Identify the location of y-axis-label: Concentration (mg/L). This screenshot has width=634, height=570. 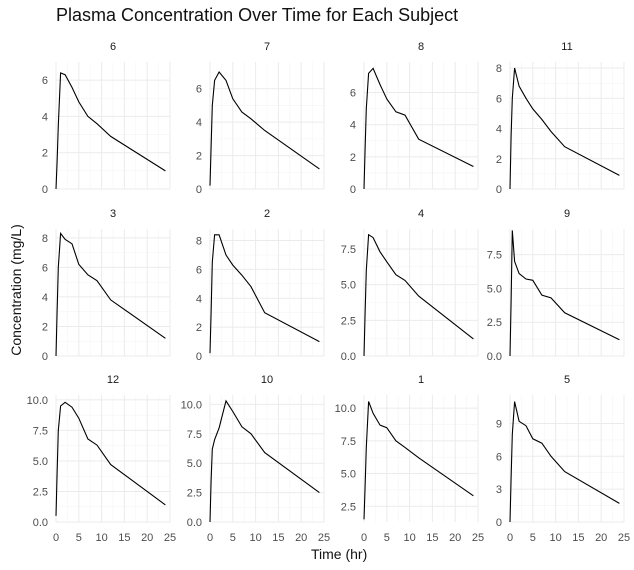
(16, 290).